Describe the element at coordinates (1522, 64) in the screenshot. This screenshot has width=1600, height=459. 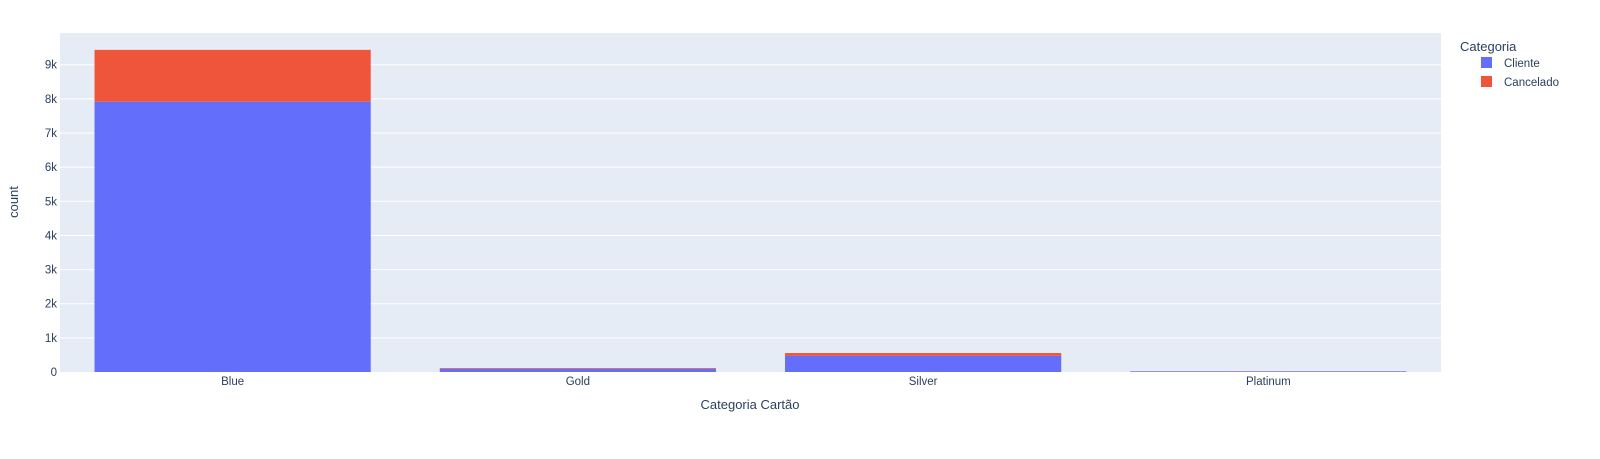
I see `legend-label: Cliente` at that location.